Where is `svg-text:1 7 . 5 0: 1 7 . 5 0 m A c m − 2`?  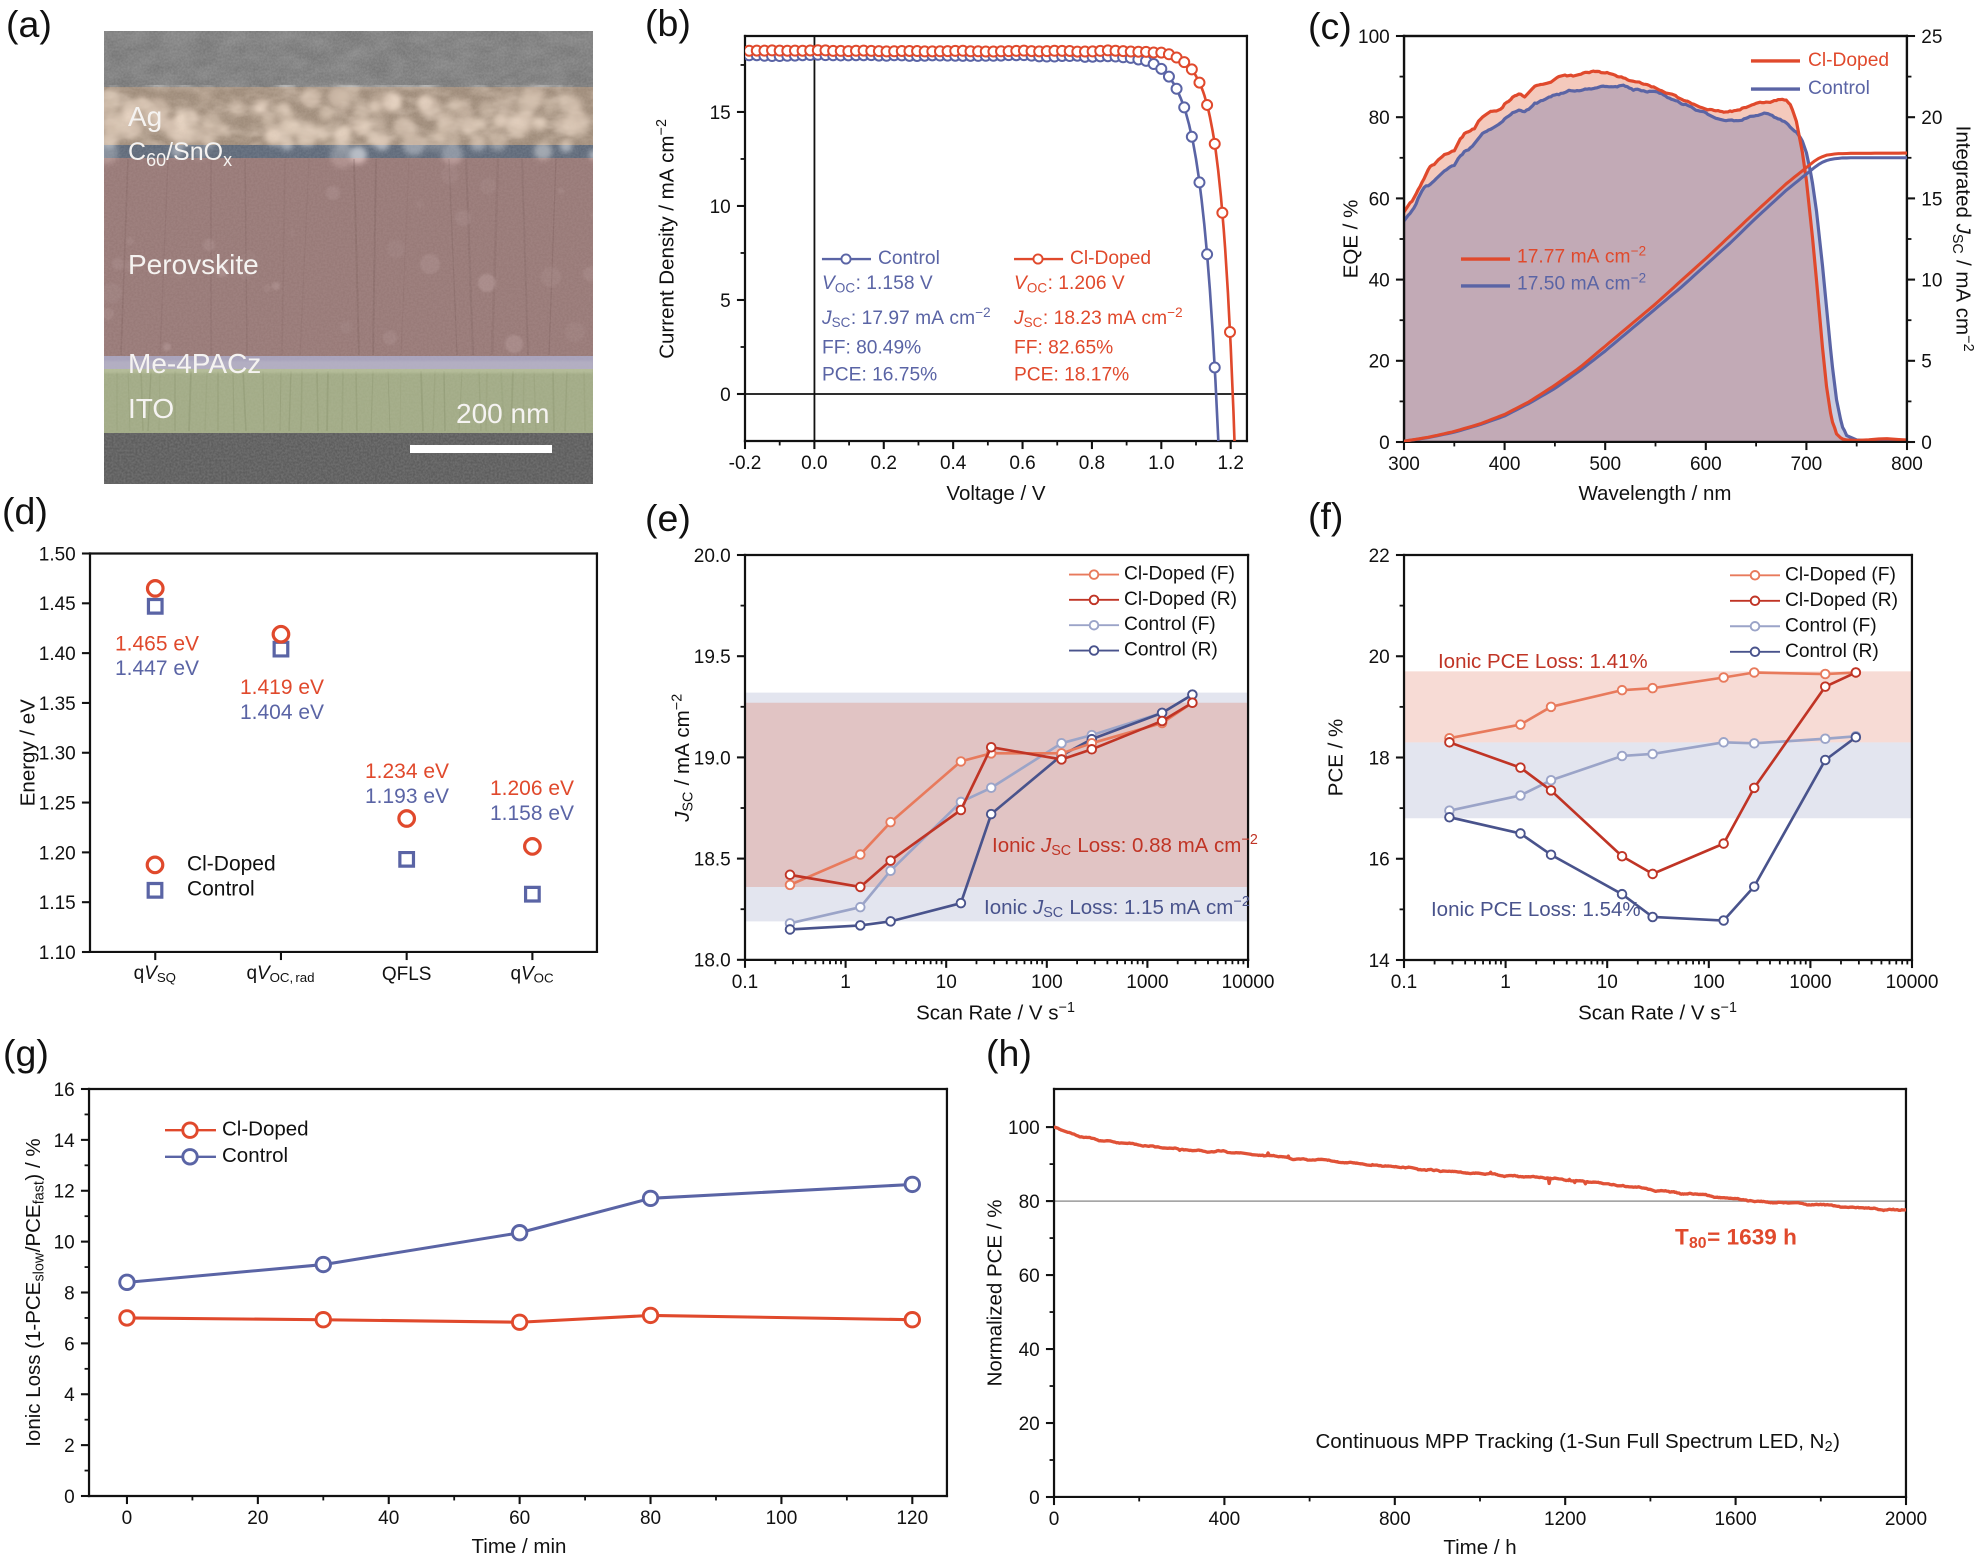
svg-text:1 7 . 5 0: 1 7 . 5 0 m A c m − 2 is located at coordinates (1581, 278).